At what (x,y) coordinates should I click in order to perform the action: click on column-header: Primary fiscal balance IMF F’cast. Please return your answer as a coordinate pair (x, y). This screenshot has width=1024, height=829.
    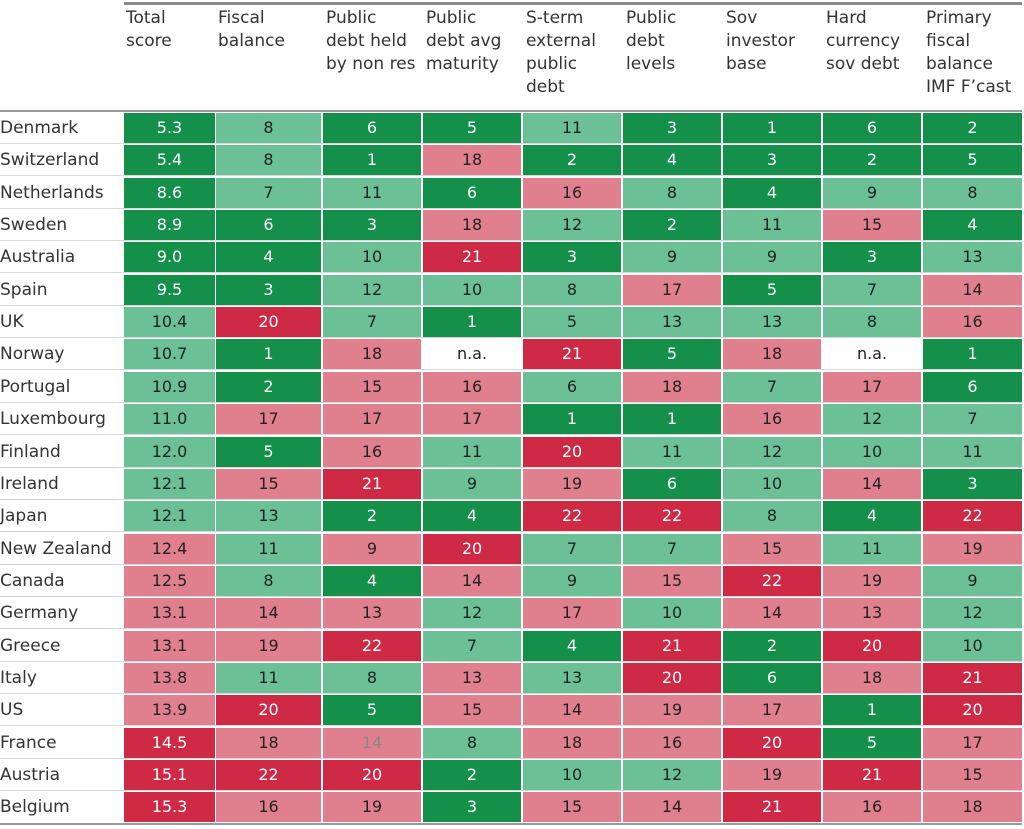
    Looking at the image, I should click on (969, 52).